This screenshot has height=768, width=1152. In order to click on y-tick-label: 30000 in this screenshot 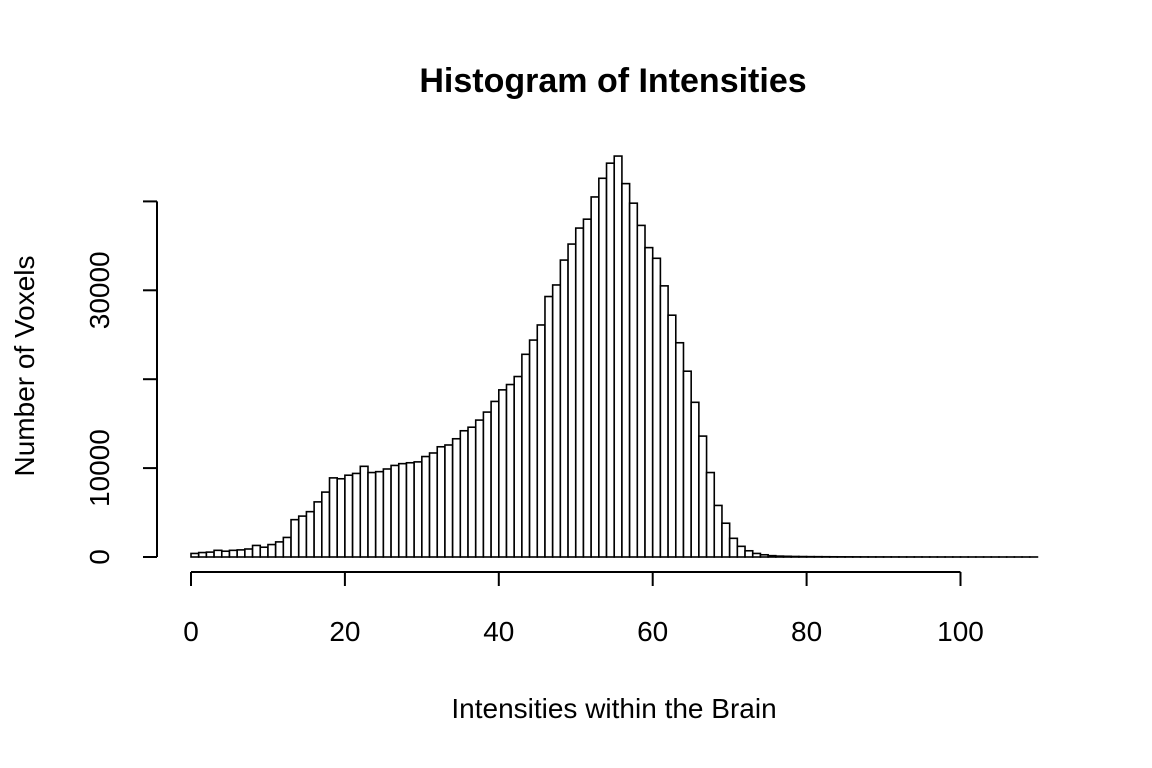, I will do `click(99, 290)`.